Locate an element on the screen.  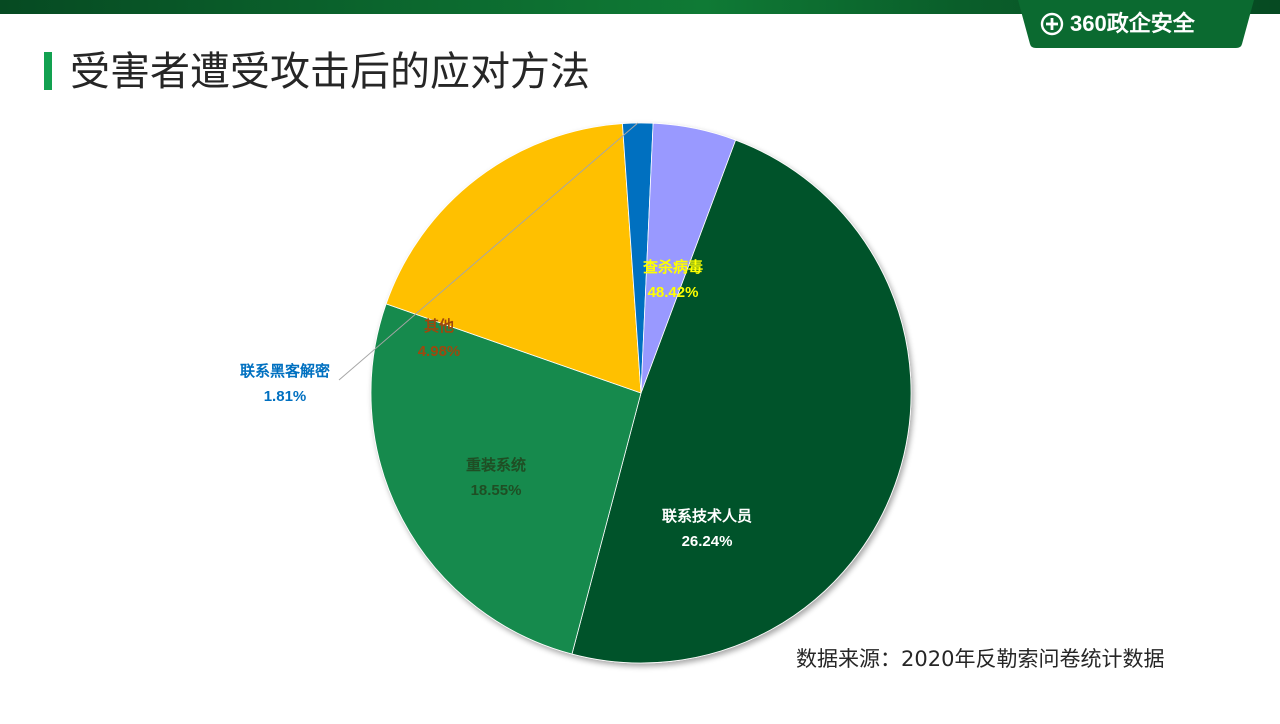
page-title: 受害者遭受攻击后的应对方法 is located at coordinates (330, 72).